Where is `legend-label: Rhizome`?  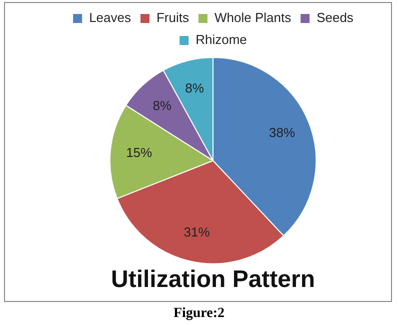 legend-label: Rhizome is located at coordinates (221, 40).